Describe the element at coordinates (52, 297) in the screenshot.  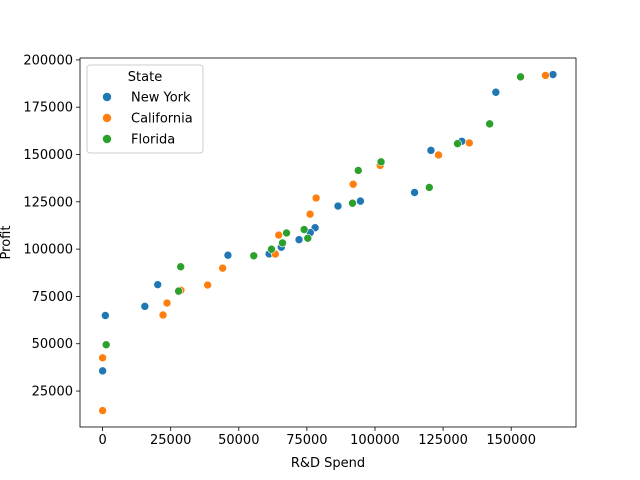
I see `y-tick-label: 75000` at that location.